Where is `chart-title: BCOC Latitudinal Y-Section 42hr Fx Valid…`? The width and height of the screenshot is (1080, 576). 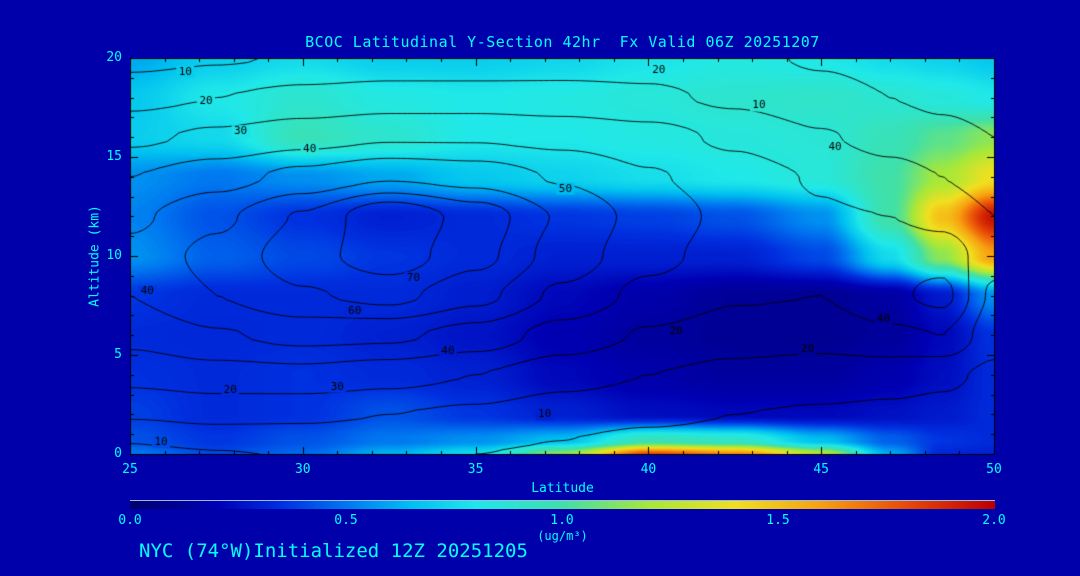
chart-title: BCOC Latitudinal Y-Section 42hr Fx Valid… is located at coordinates (562, 42).